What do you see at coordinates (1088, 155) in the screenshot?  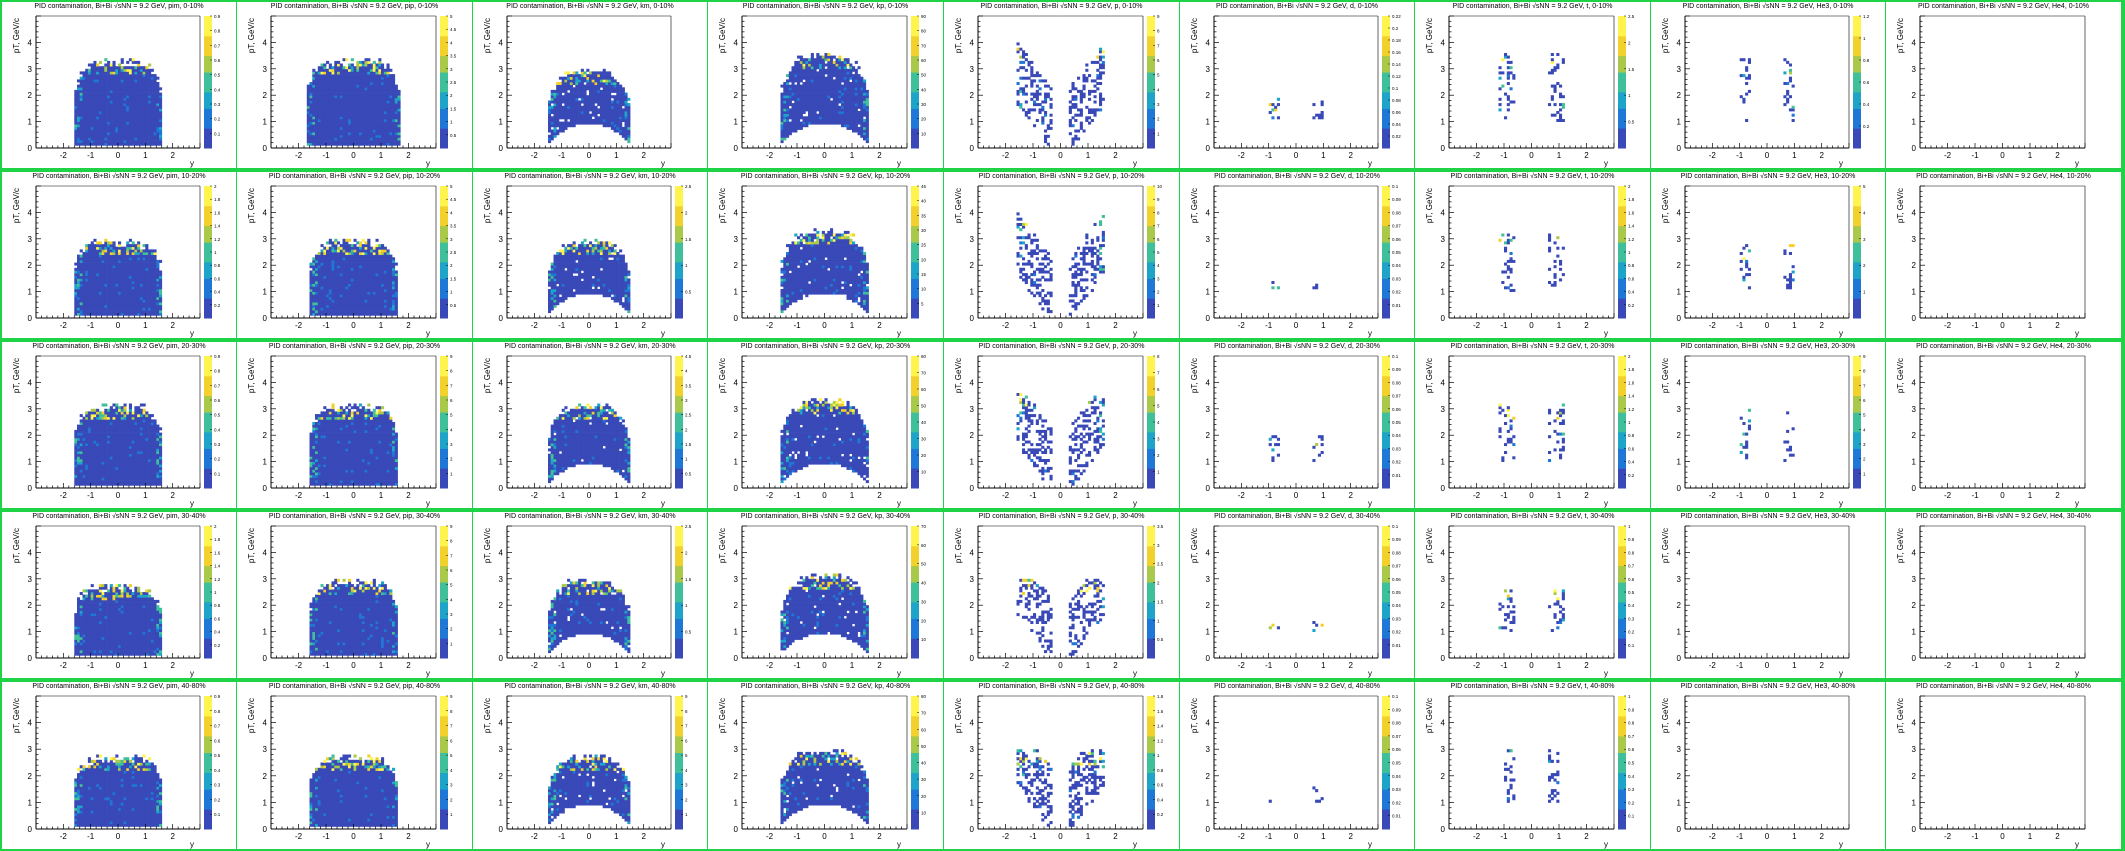 I see `x-tick-label: 1` at bounding box center [1088, 155].